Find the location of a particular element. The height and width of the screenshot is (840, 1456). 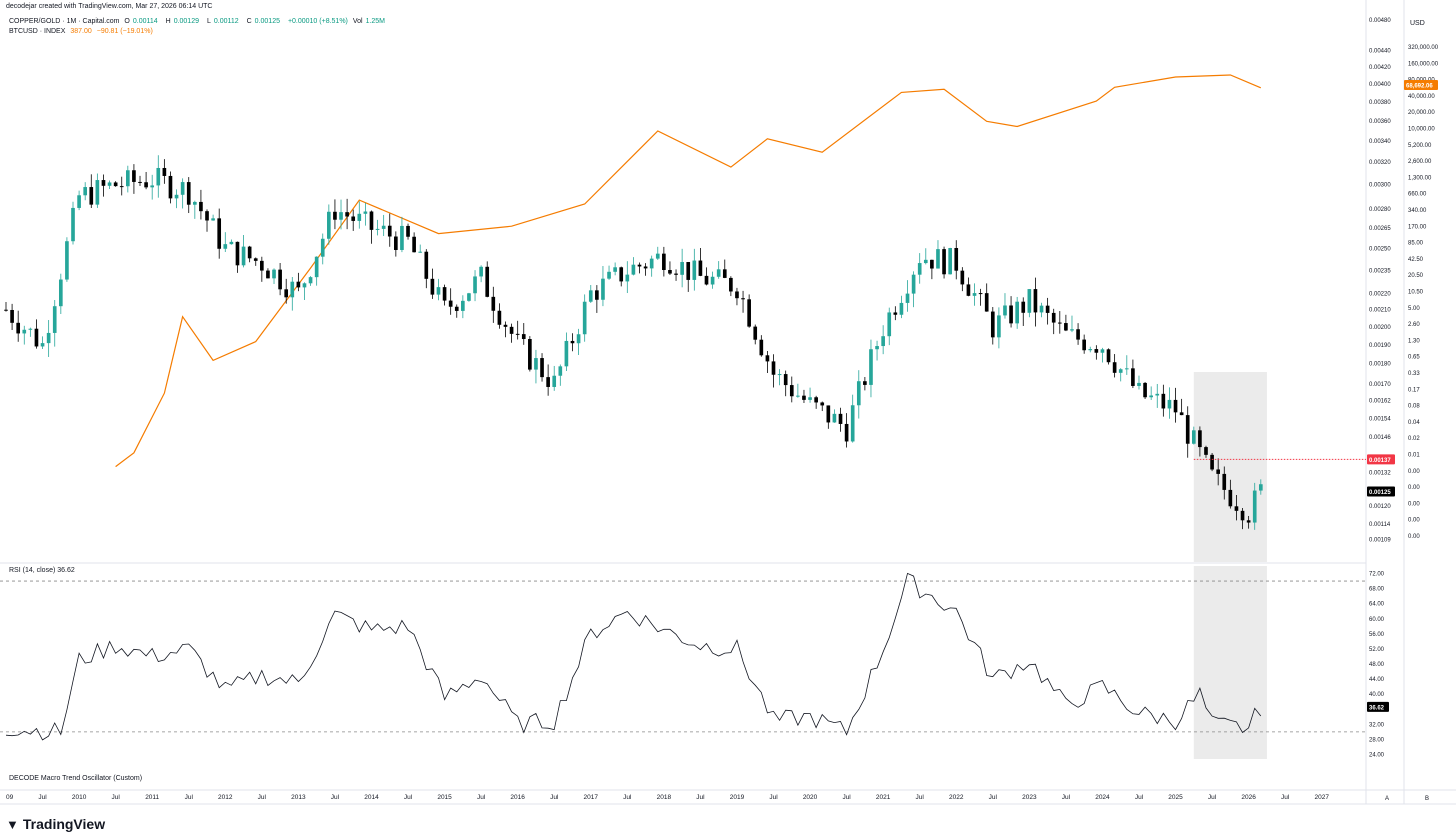

btc-legend: BTCUSD · INDEX 387.00 −90.81 (−19.01%) is located at coordinates (82, 31).